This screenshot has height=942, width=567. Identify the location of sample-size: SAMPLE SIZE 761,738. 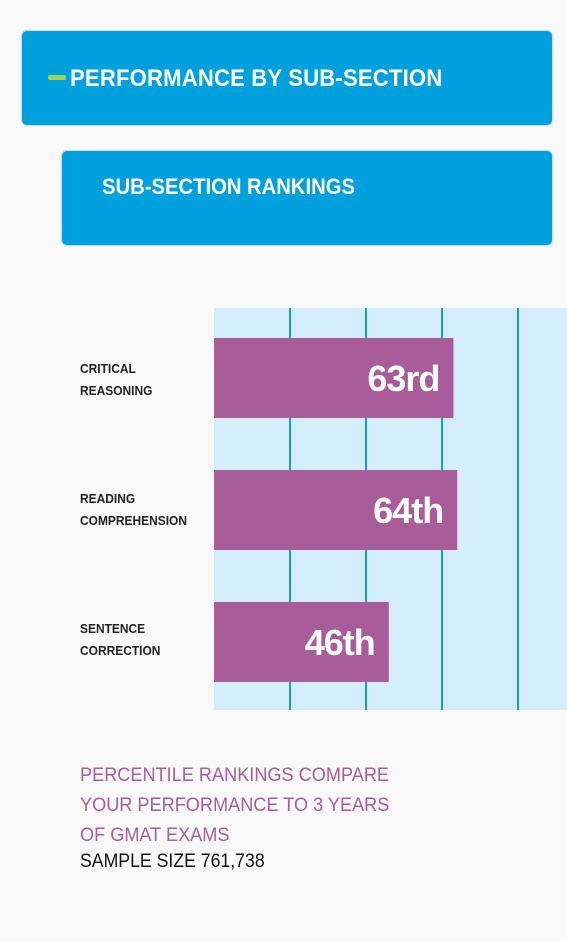
(172, 861).